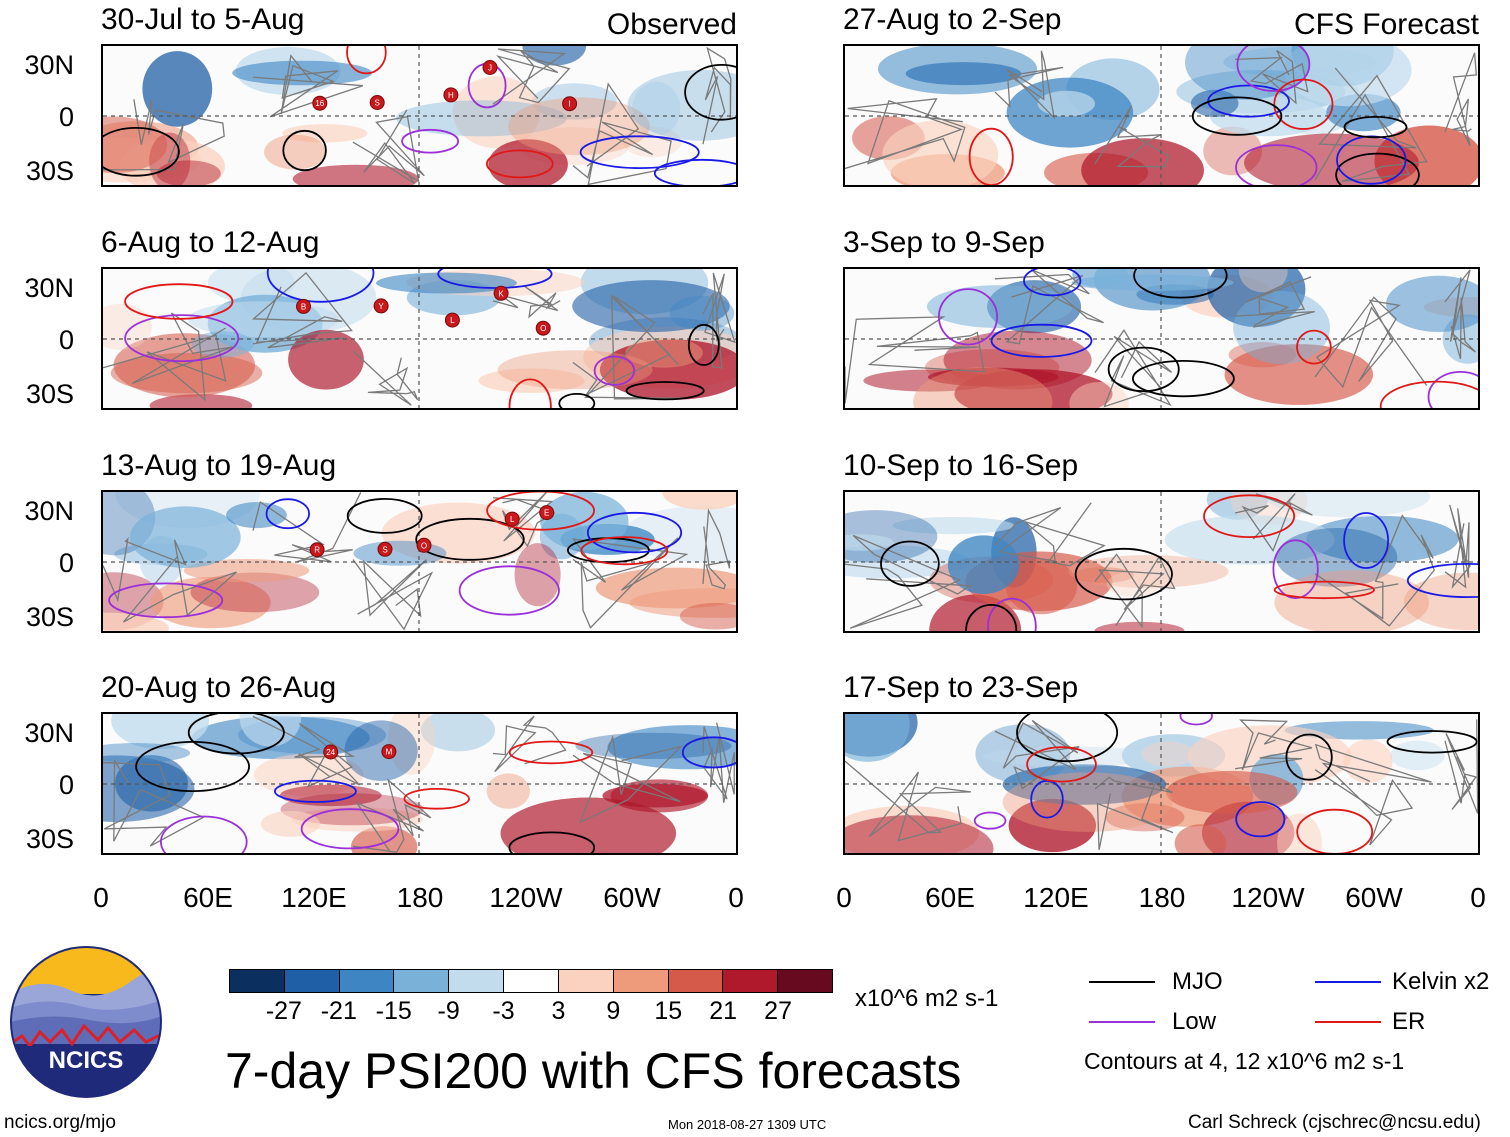 This screenshot has height=1137, width=1510. What do you see at coordinates (1244, 1061) in the screenshot?
I see `legend-note: Contours at 4, 12 x10^6 m2 s-1` at bounding box center [1244, 1061].